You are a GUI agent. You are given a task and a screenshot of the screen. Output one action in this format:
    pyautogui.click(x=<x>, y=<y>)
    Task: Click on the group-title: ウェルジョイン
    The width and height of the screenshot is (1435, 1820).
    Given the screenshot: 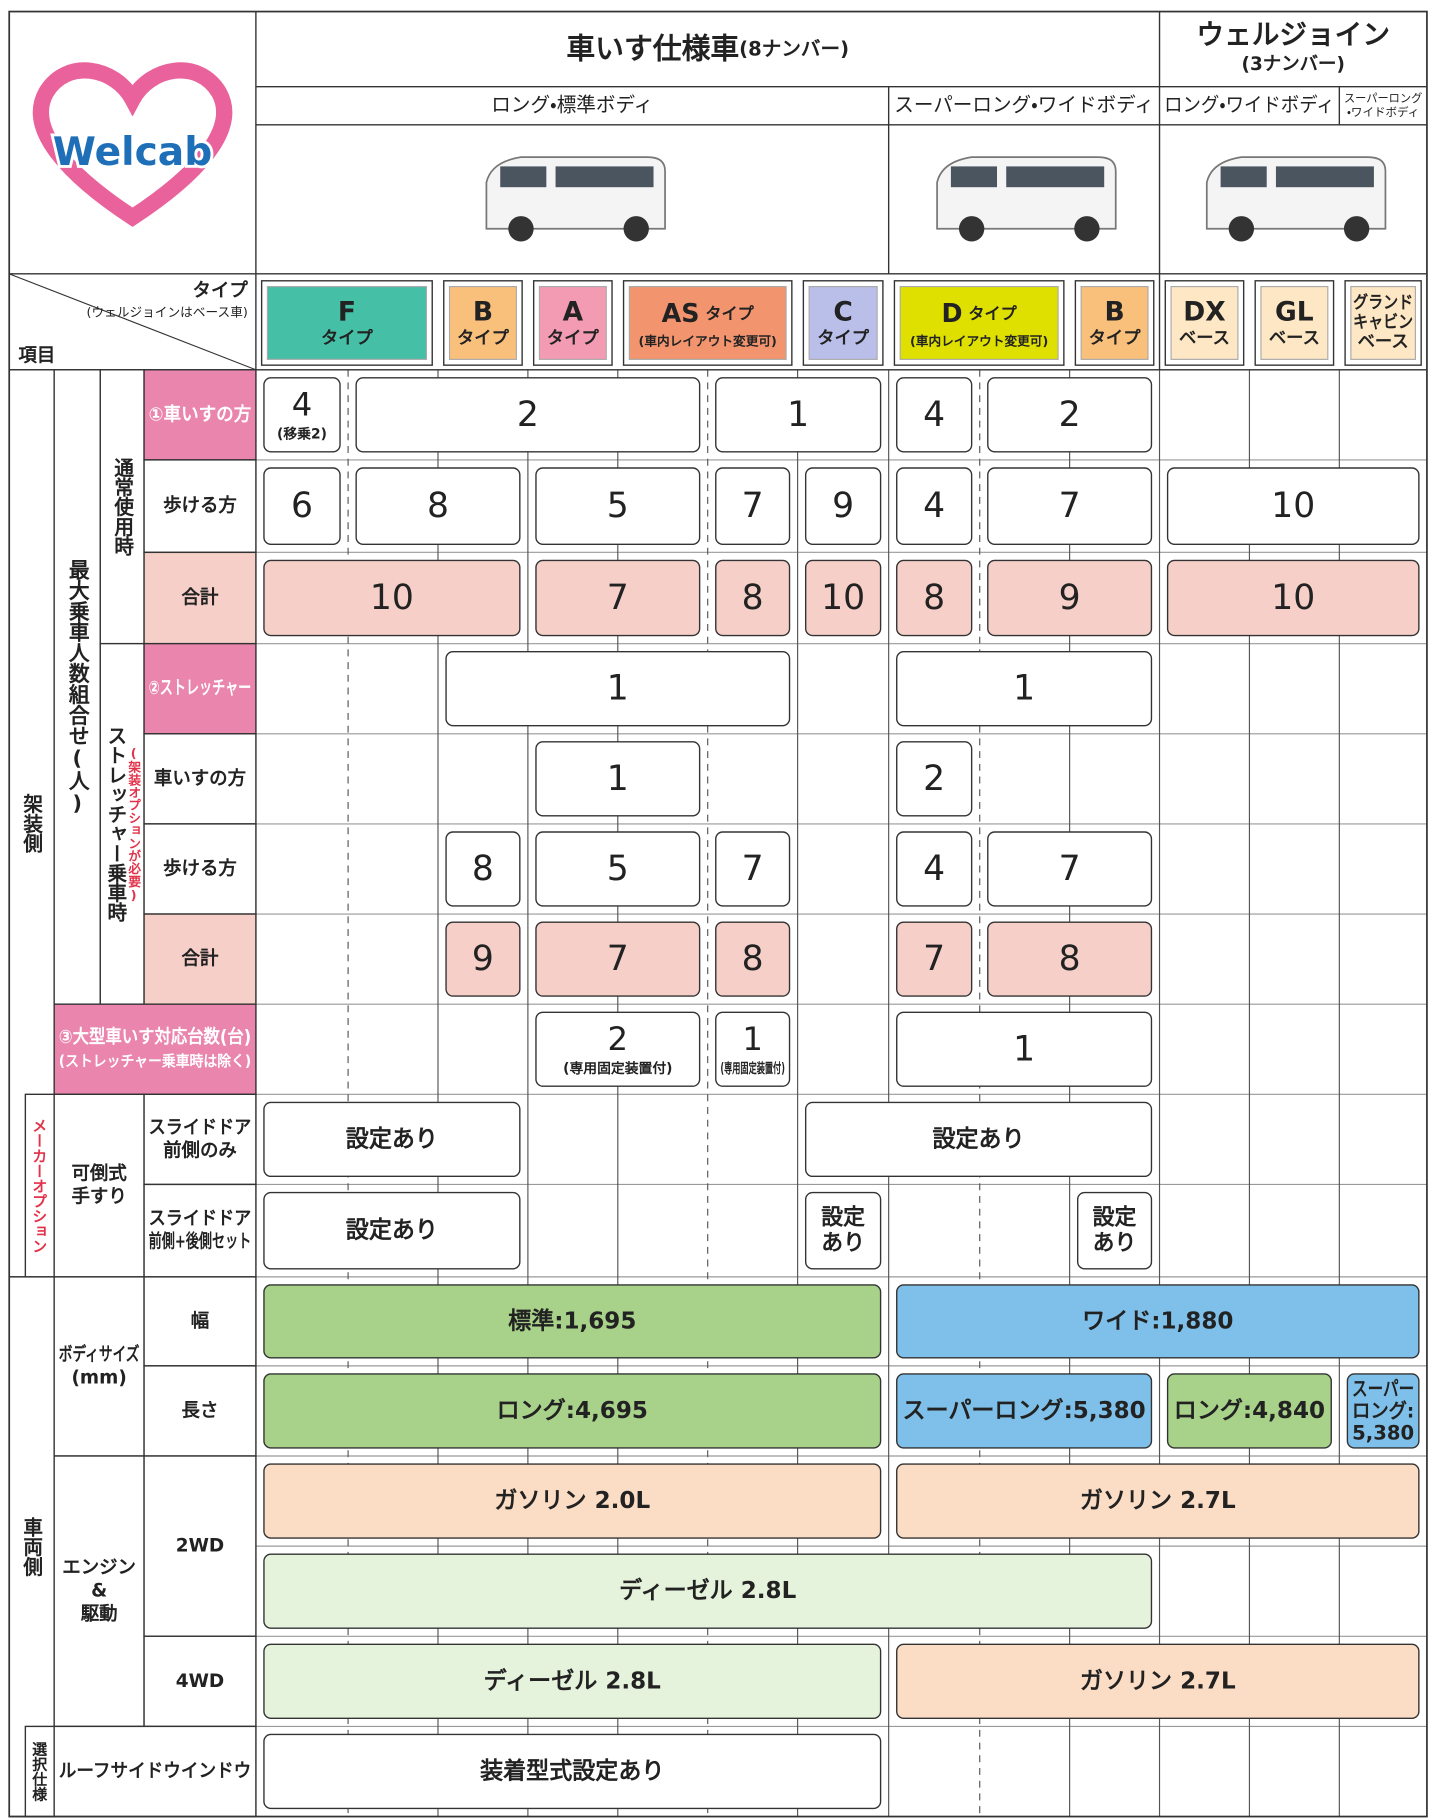 What is the action you would take?
    pyautogui.click(x=1293, y=34)
    